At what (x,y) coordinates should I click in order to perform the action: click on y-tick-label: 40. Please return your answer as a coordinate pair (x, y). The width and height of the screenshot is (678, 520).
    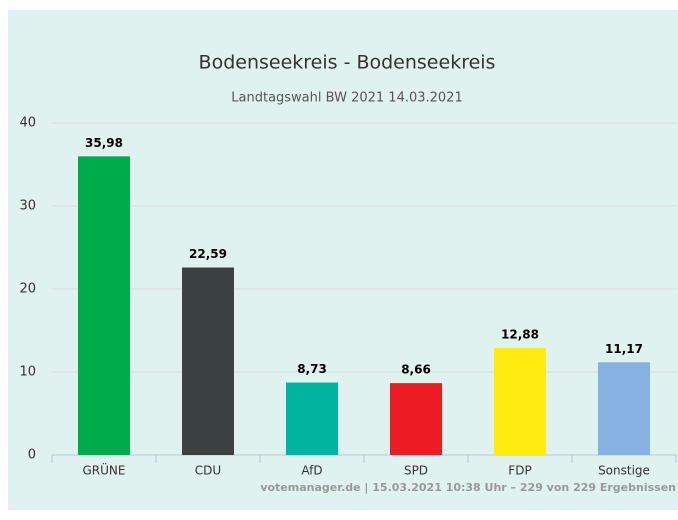
    Looking at the image, I should click on (27, 123).